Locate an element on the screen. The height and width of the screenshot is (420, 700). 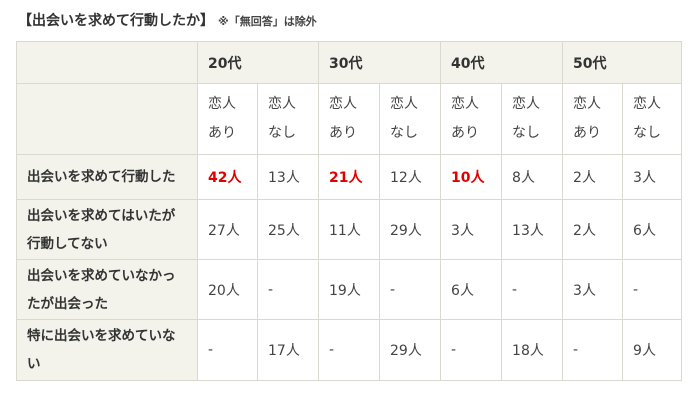
table-title: 【出会いを求めて行動したか】 is located at coordinates (116, 21).